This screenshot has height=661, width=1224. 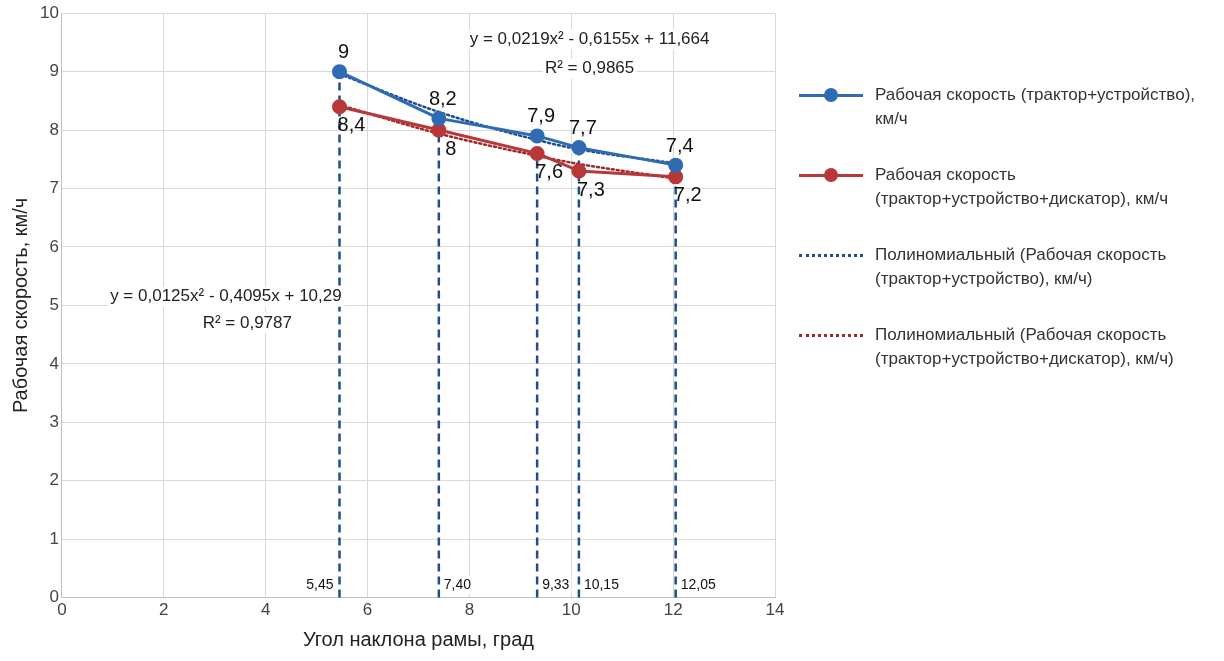 I want to click on x-tick-label: 6, so click(x=367, y=610).